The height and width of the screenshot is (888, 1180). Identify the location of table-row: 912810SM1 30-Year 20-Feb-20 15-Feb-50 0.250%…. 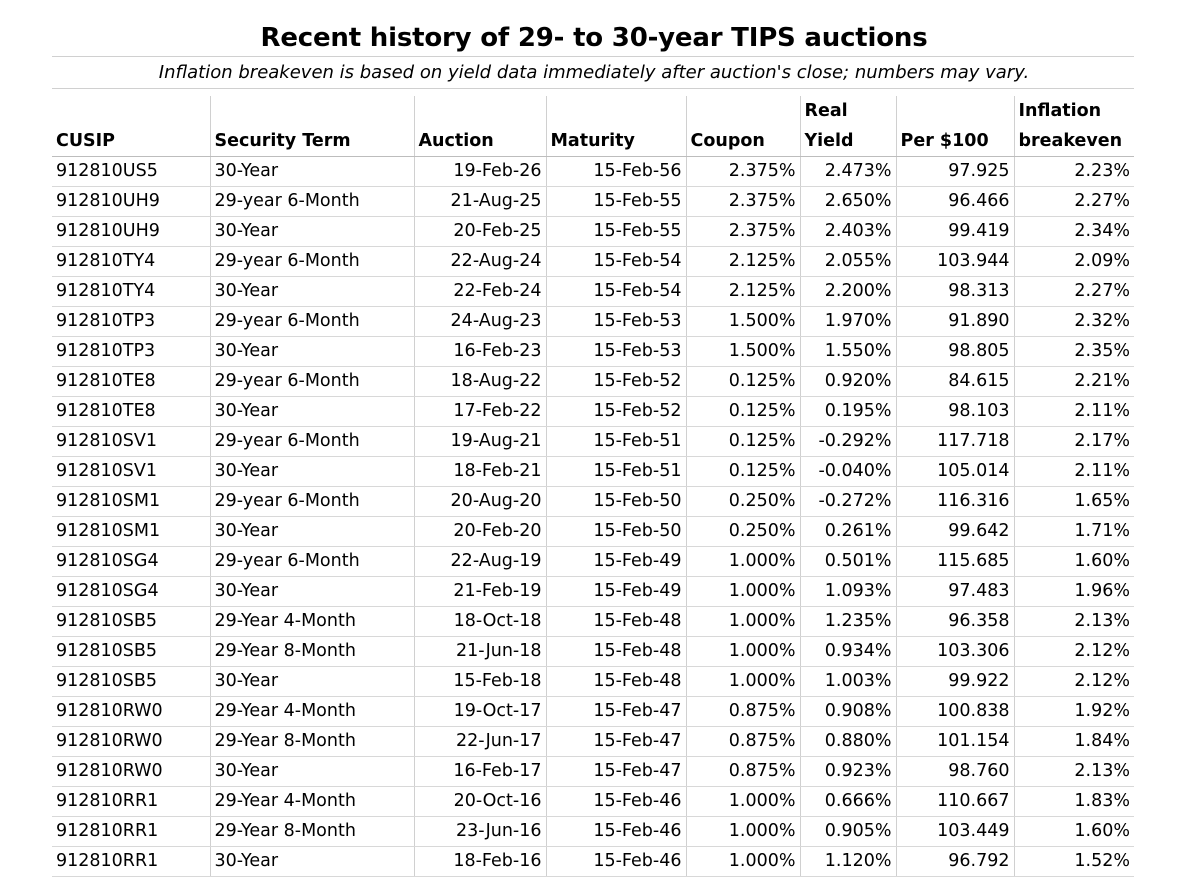
(593, 531).